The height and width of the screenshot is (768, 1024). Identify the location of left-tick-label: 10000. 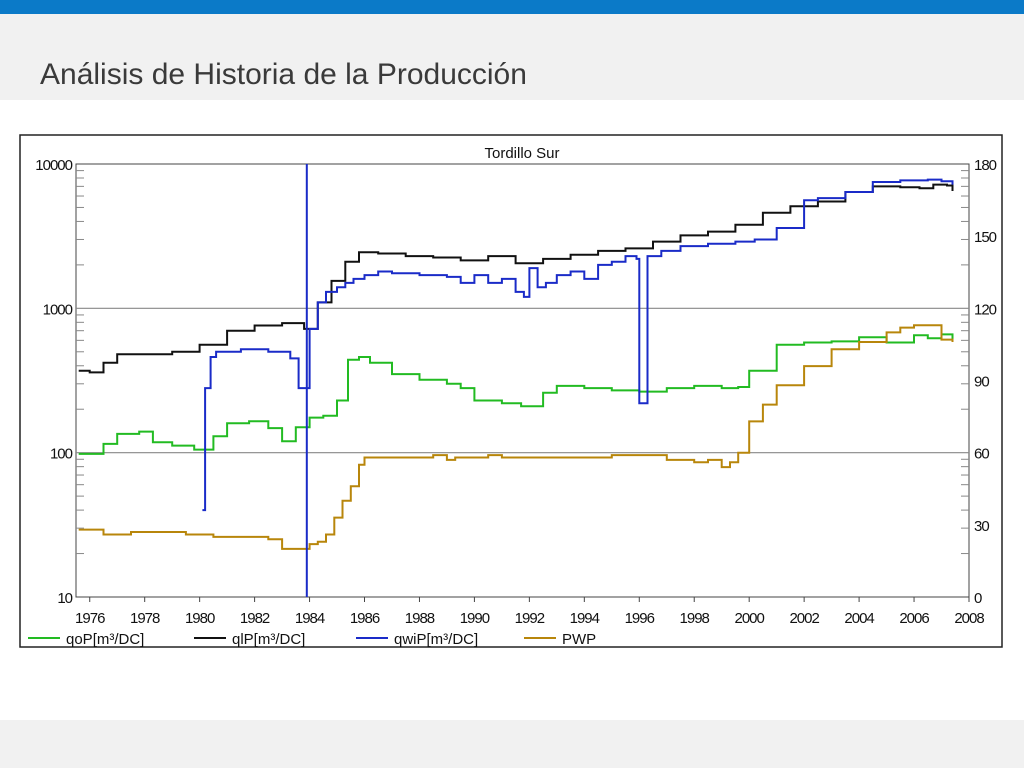
(53, 165).